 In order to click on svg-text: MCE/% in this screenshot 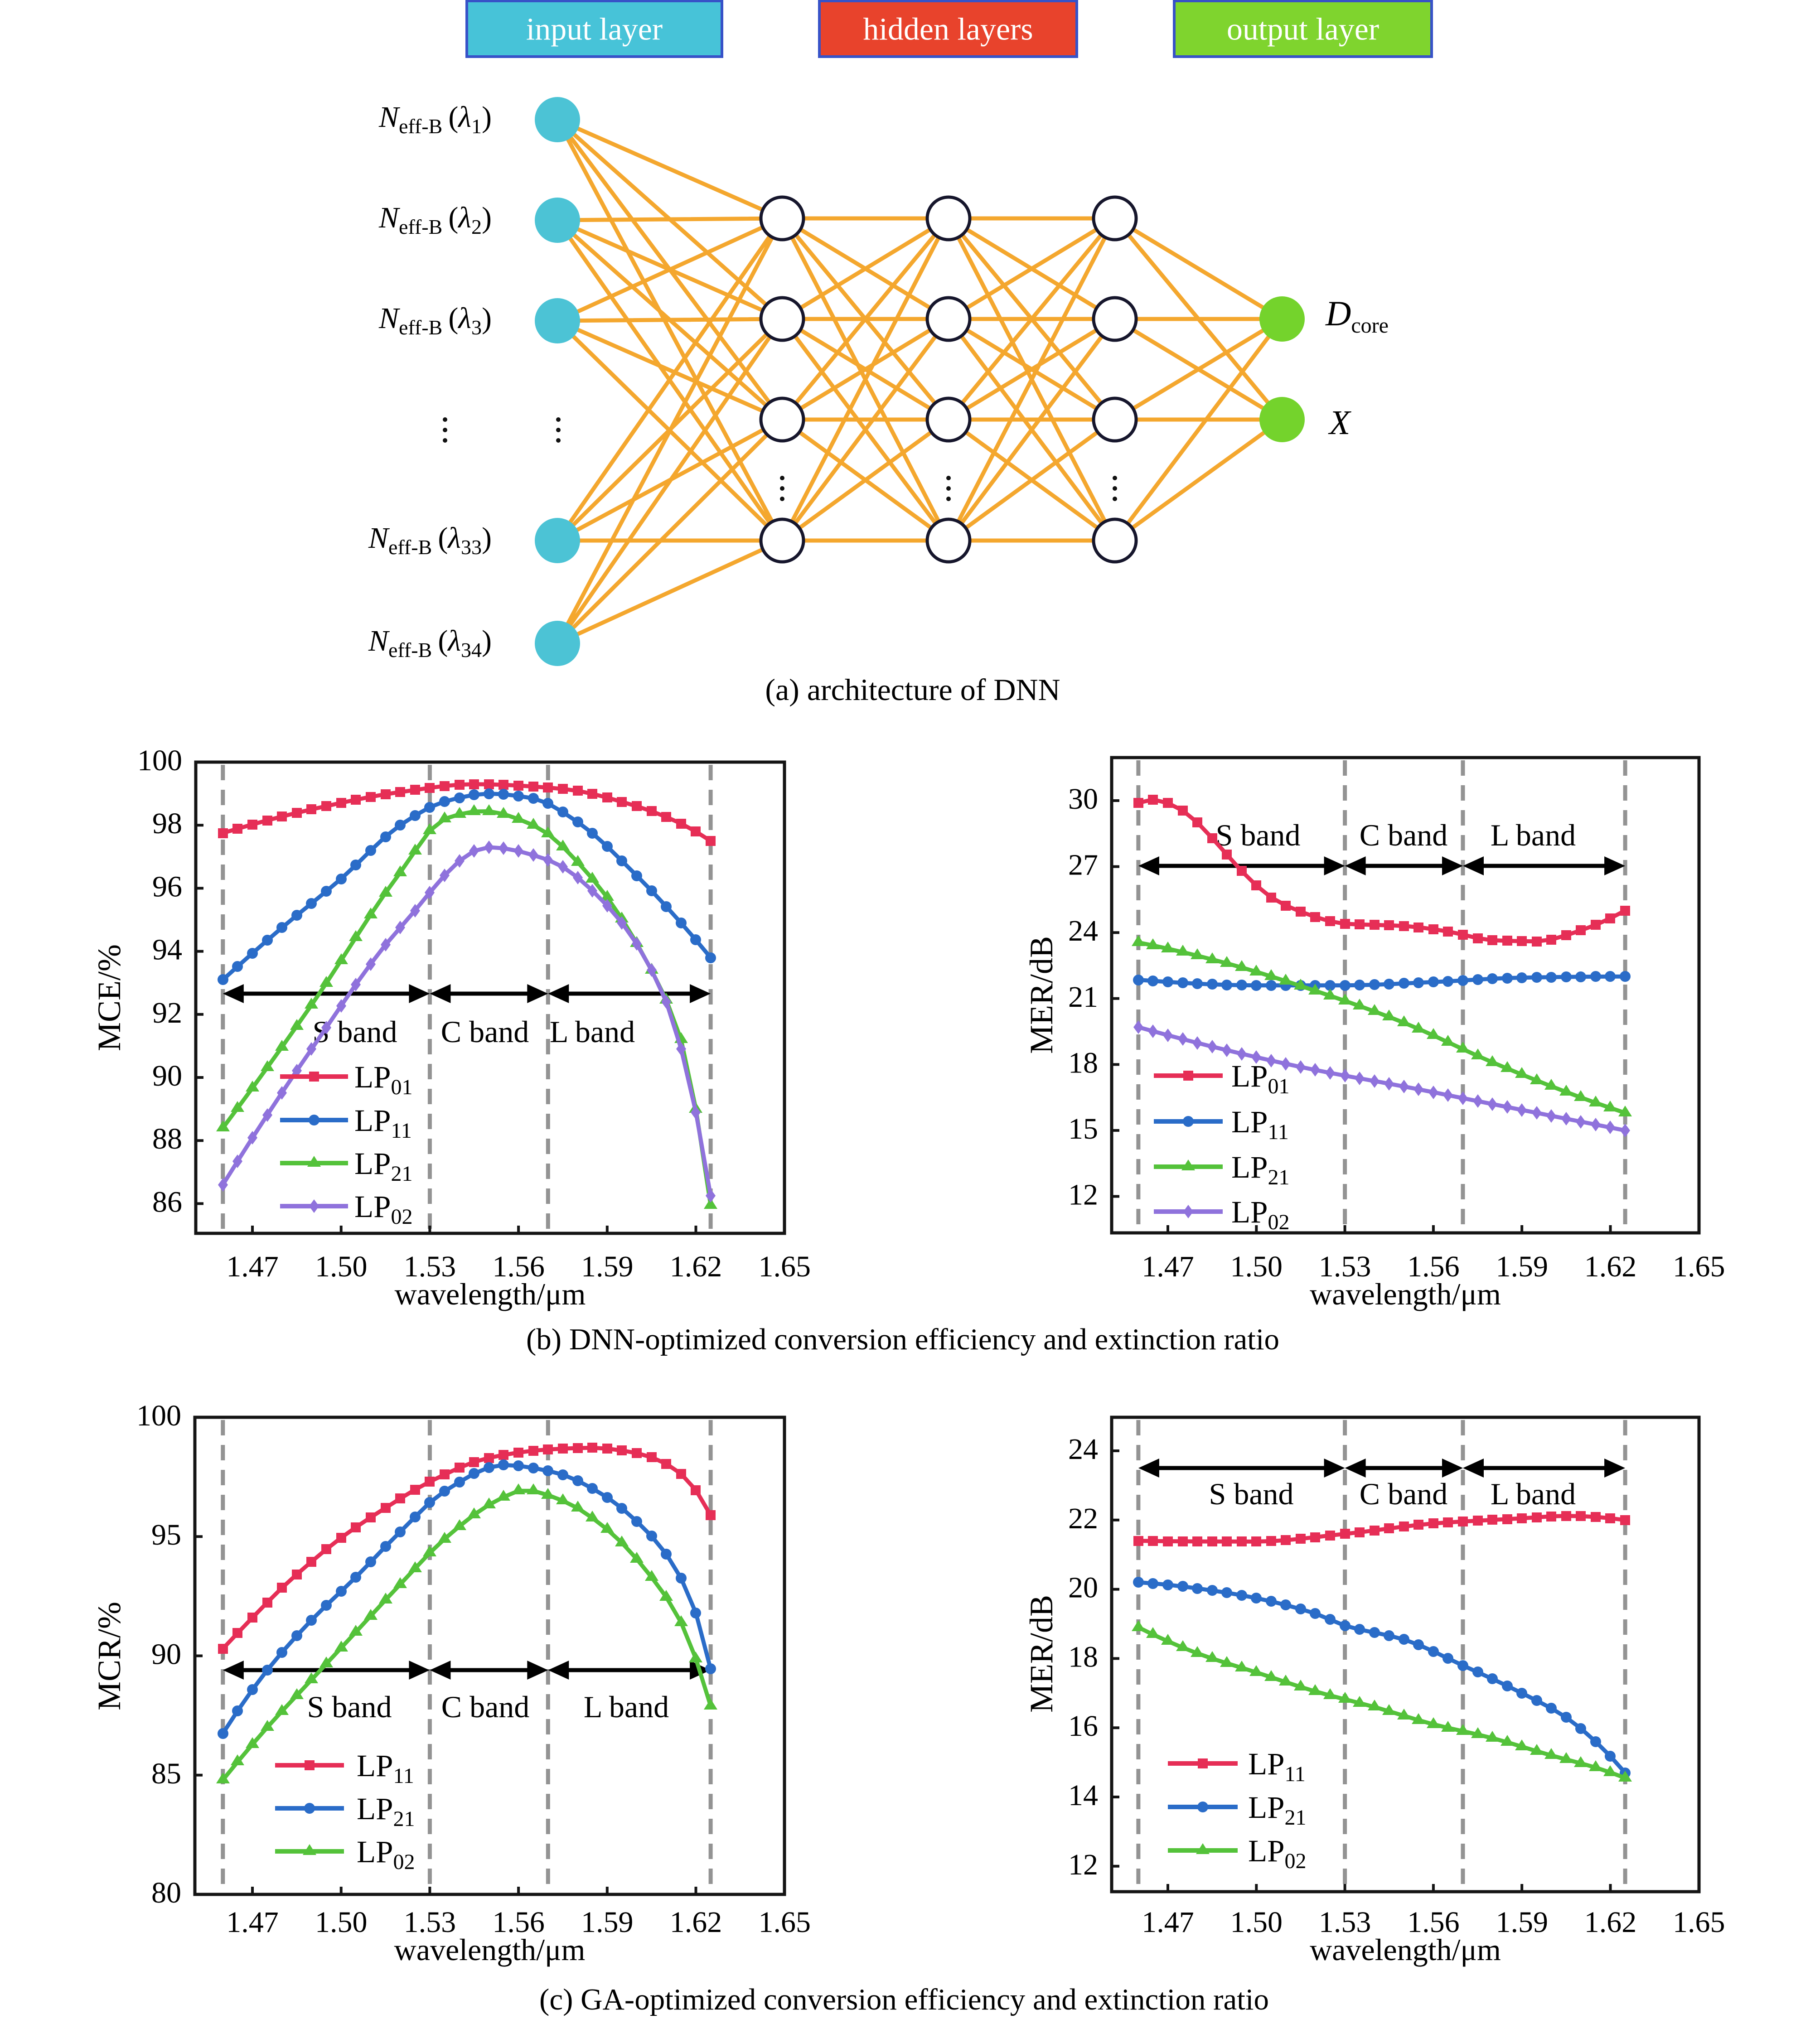, I will do `click(109, 997)`.